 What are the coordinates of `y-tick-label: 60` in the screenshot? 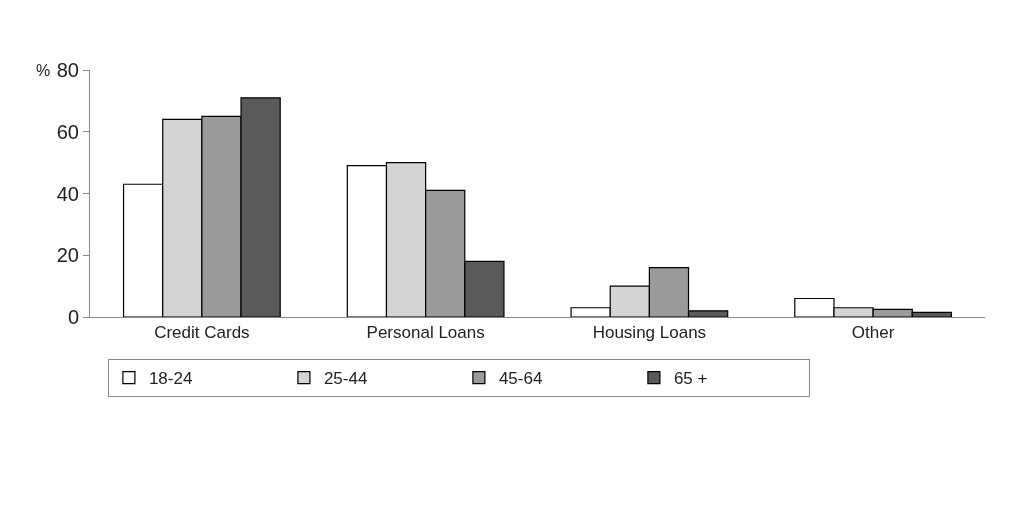 It's located at (67, 131).